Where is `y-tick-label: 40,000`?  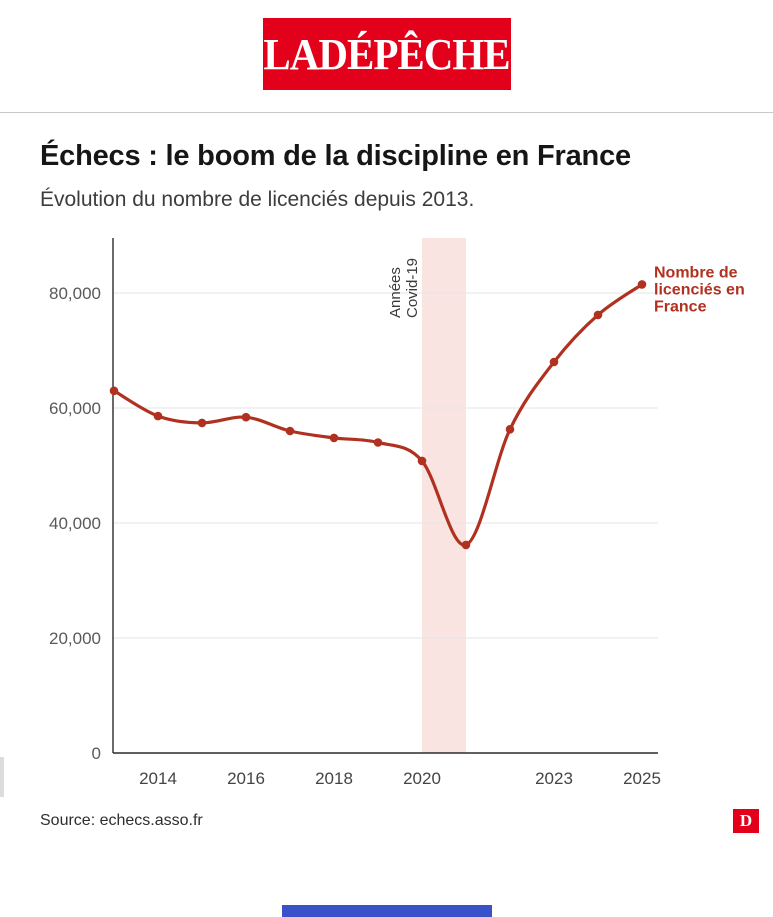 y-tick-label: 40,000 is located at coordinates (75, 523).